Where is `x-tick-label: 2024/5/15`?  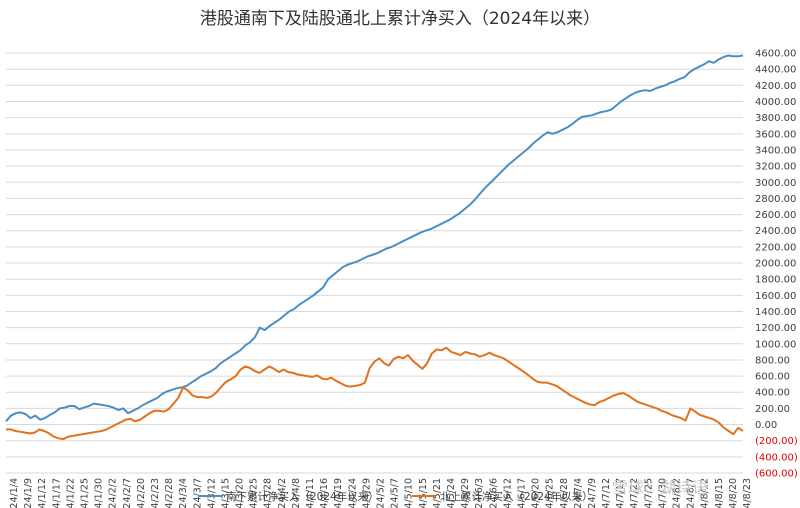
x-tick-label: 2024/5/15 is located at coordinates (423, 493).